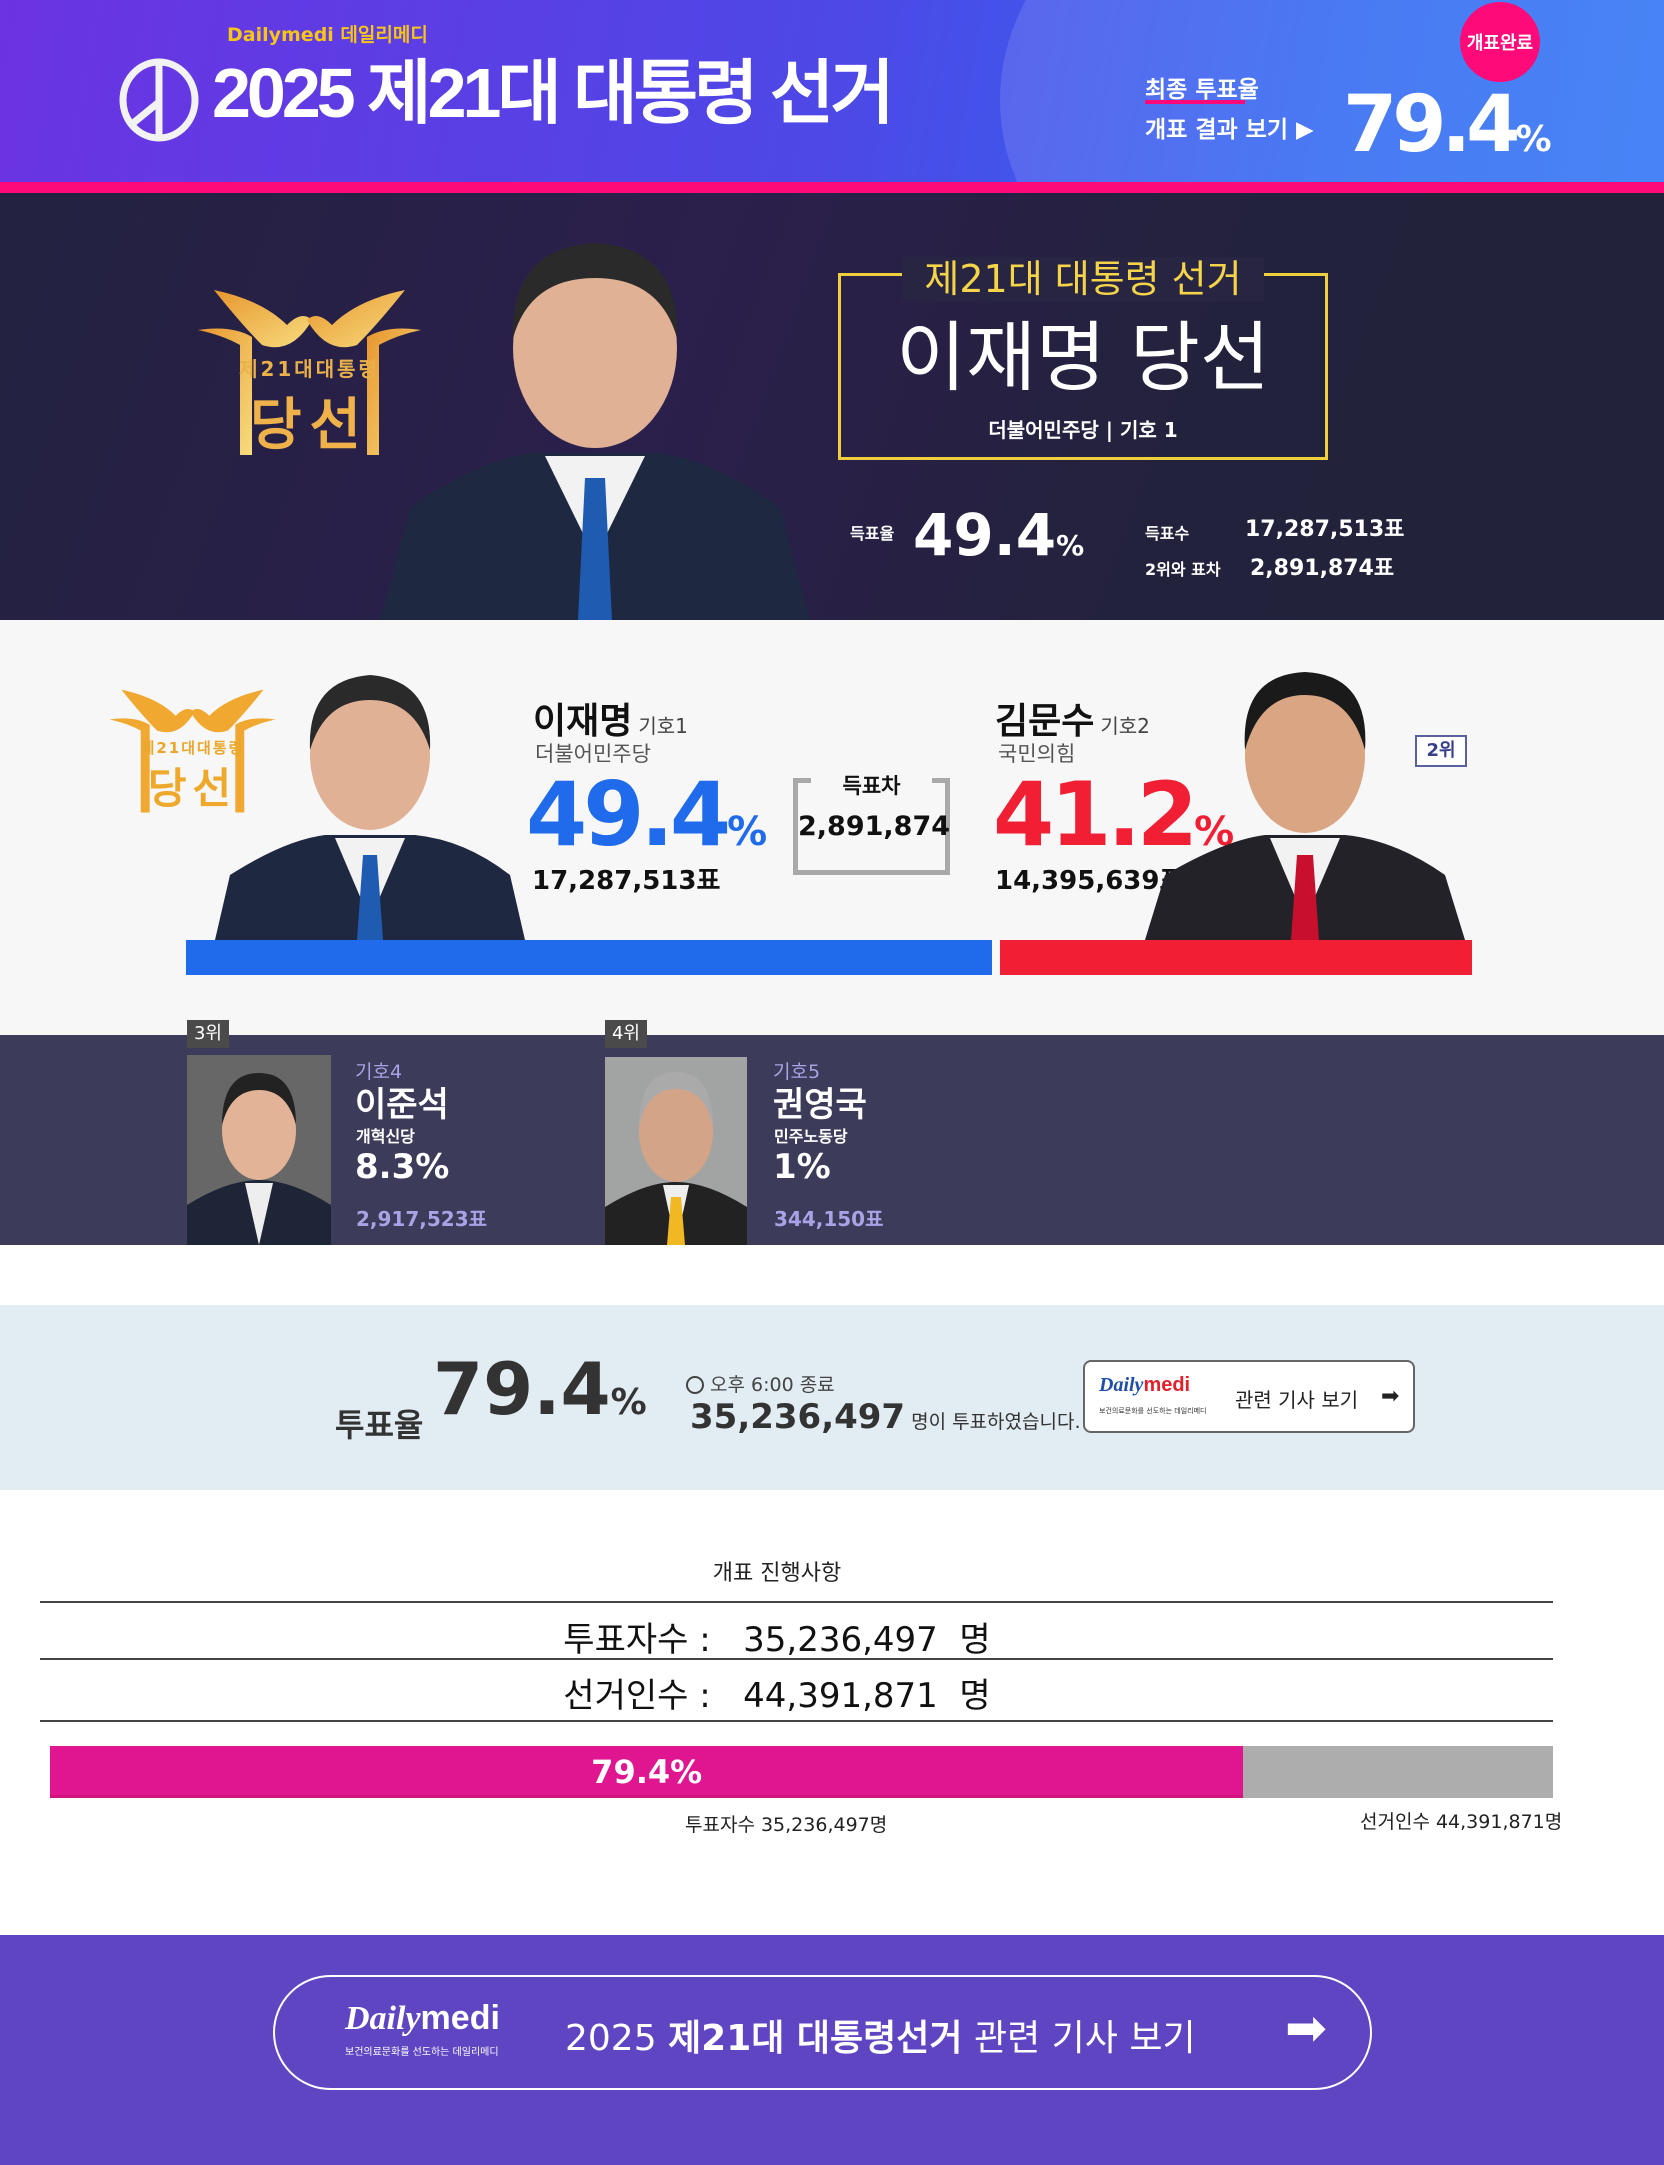  I want to click on candidate-2-name: 김문수 기호2, so click(1072, 721).